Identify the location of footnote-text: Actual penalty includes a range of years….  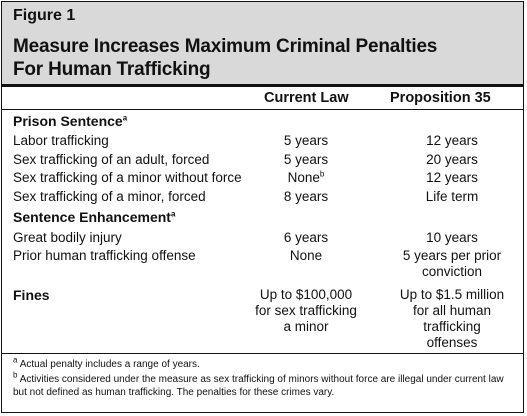
(109, 364).